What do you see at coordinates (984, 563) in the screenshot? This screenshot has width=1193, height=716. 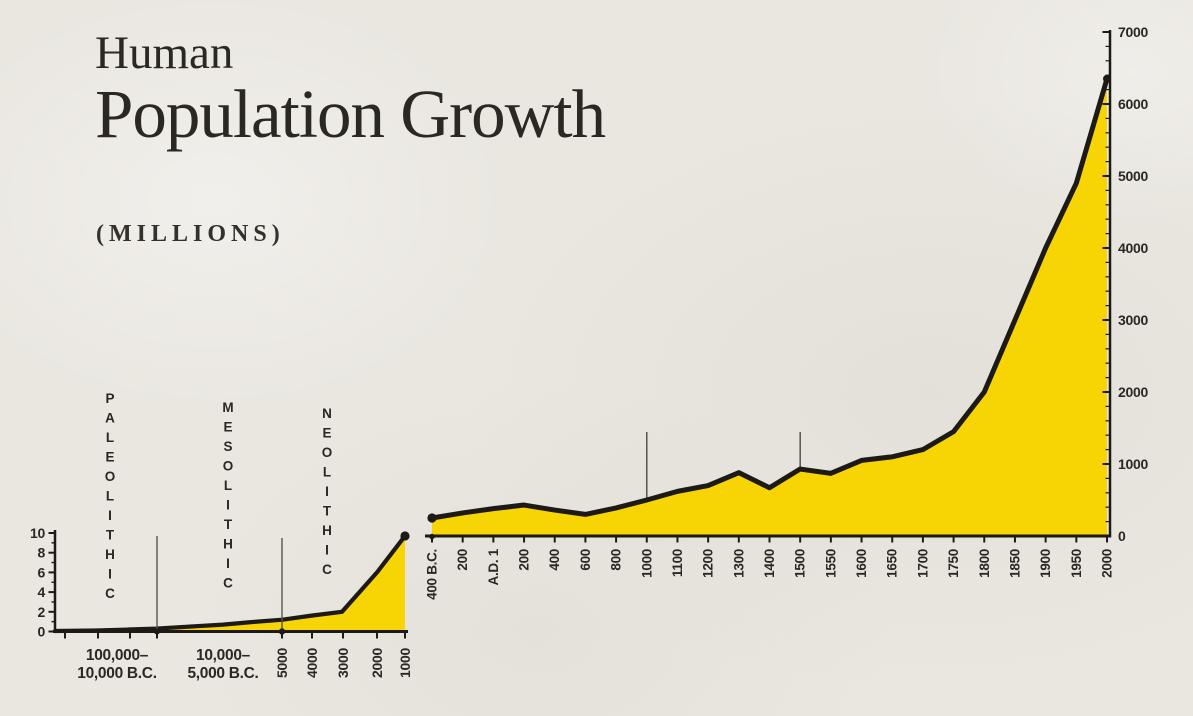 I see `right-x-tick-label: 1800` at bounding box center [984, 563].